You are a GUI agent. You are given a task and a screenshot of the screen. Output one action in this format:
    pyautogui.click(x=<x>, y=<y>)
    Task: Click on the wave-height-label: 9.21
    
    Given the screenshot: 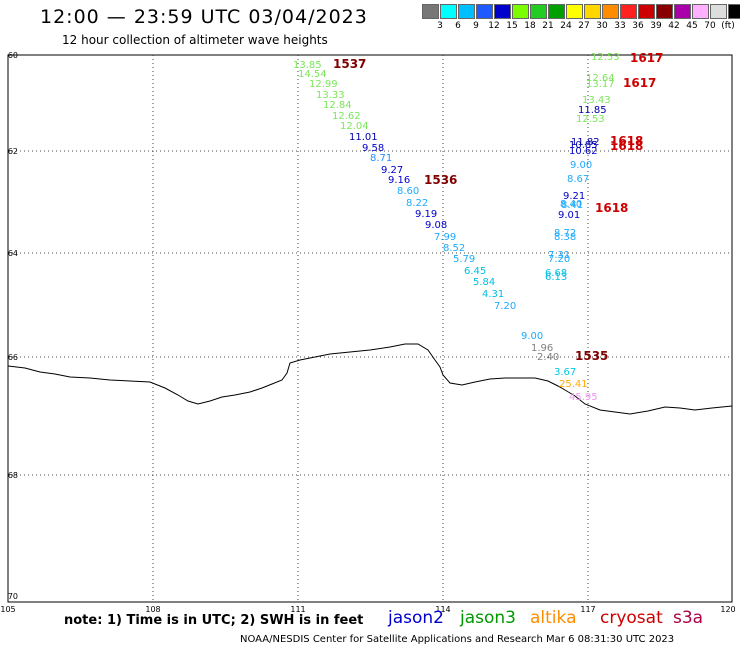 What is the action you would take?
    pyautogui.click(x=574, y=196)
    